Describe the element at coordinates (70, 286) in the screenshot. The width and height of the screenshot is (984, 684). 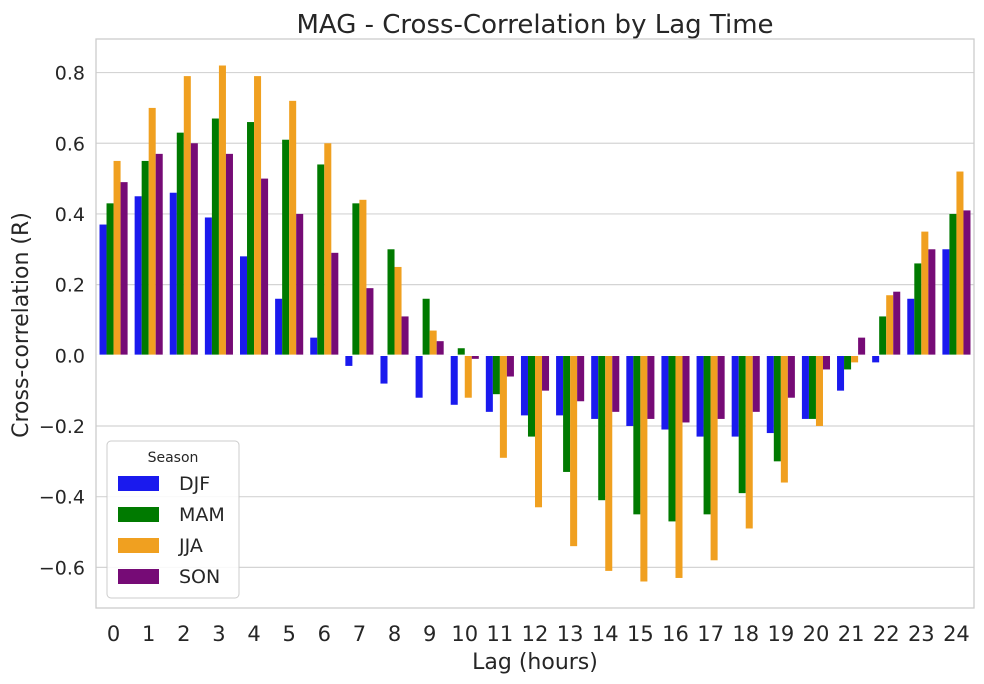
I see `y-tick-label: 0.2` at that location.